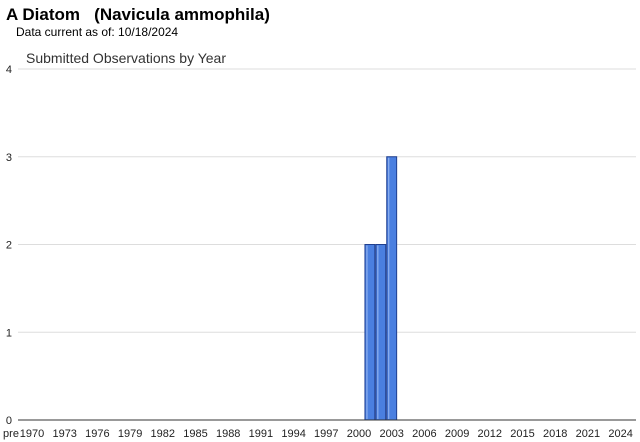 The height and width of the screenshot is (442, 640). Describe the element at coordinates (126, 58) in the screenshot. I see `chart-title: Submitted Observations by Year` at that location.